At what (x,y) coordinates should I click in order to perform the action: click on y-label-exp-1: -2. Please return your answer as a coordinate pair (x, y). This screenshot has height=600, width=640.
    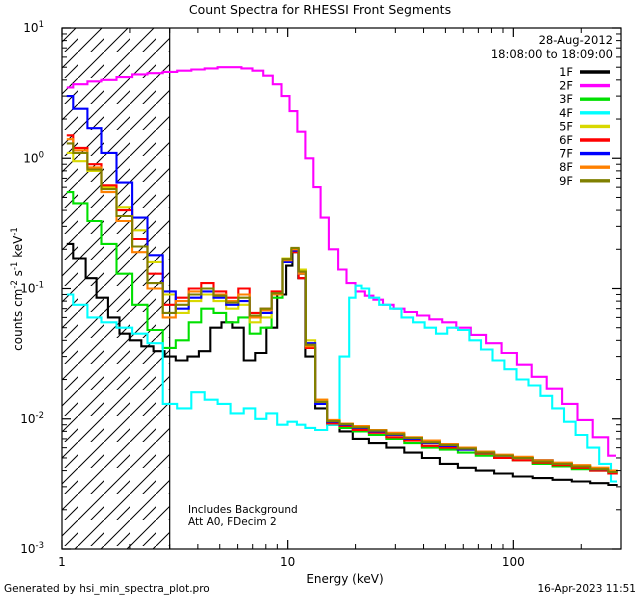
    Looking at the image, I should click on (15, 284).